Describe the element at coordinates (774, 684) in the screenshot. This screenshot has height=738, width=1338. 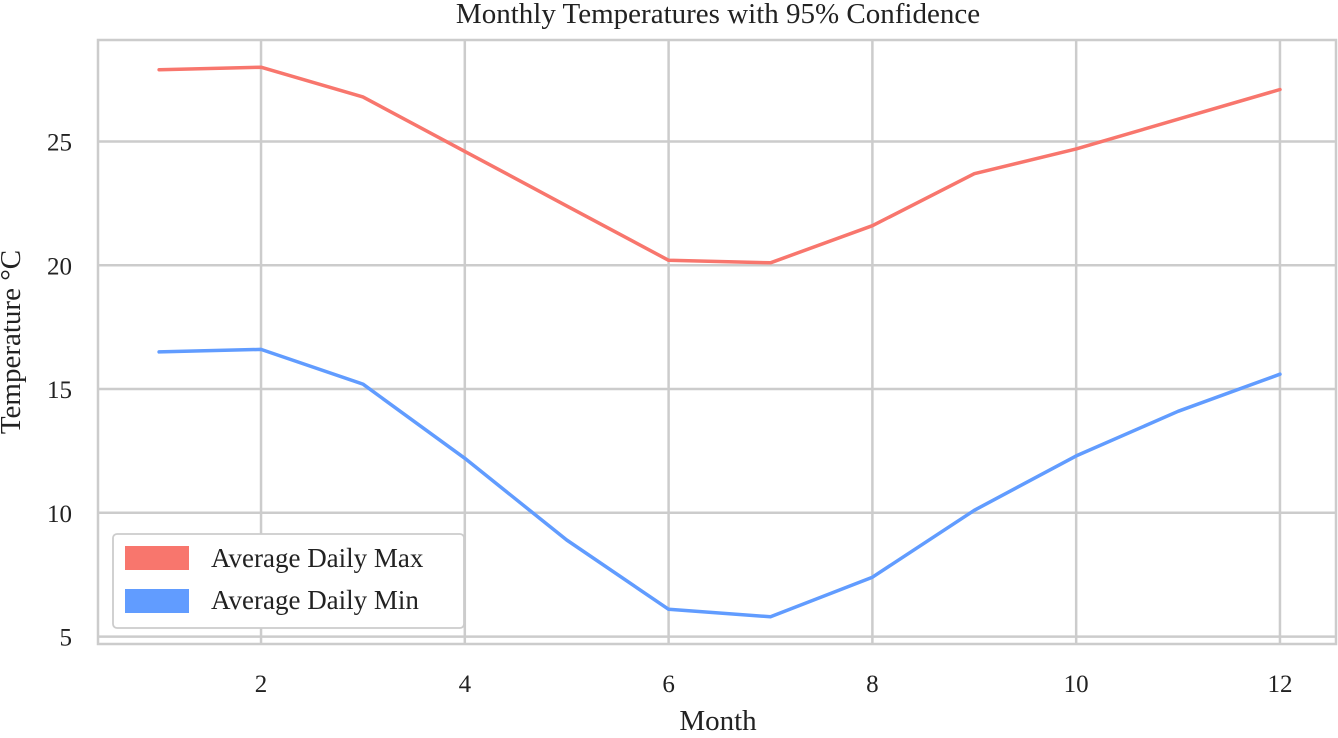
I see `x-axis-ticks: 2 4 6 8 10 12` at that location.